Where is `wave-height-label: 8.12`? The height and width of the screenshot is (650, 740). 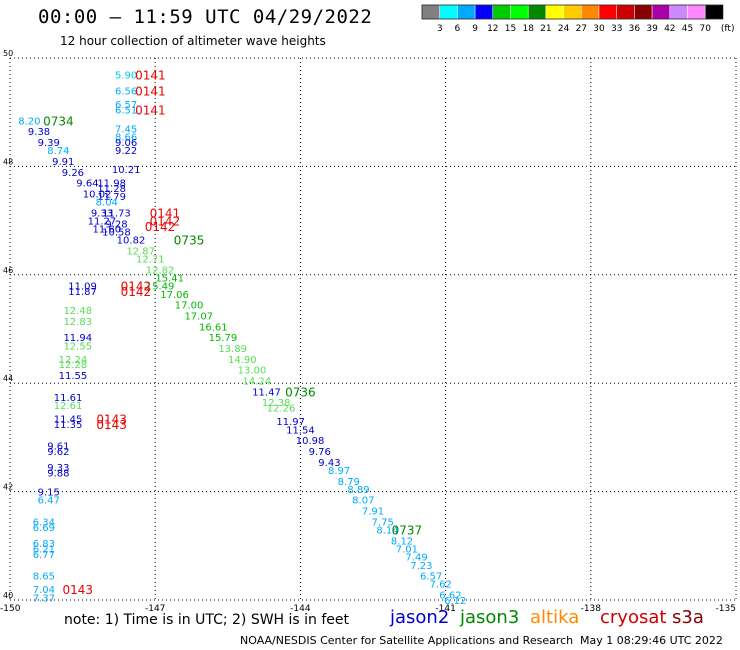
wave-height-label: 8.12 is located at coordinates (402, 541).